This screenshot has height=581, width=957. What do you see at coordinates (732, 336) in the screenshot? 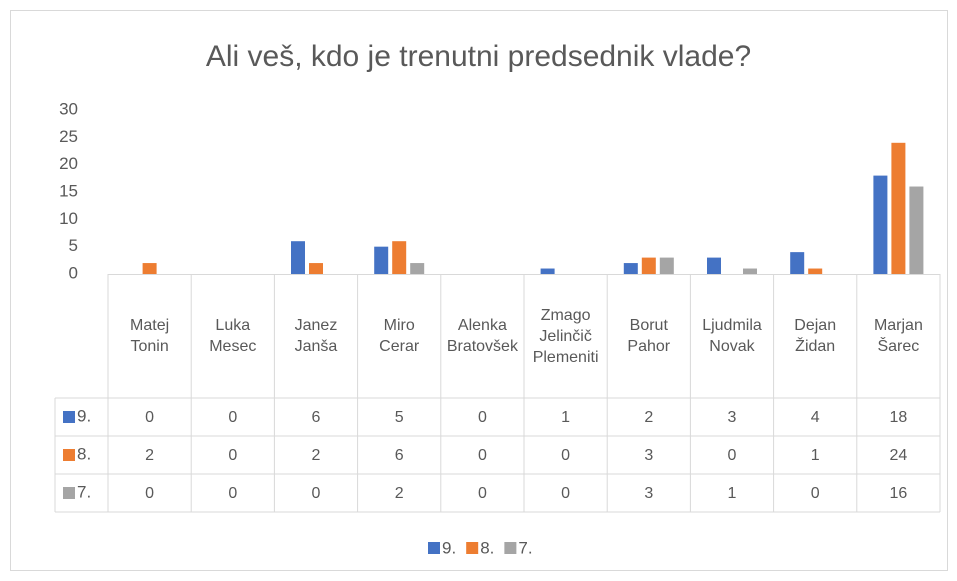
I see `category-label: Ljudmila Novak` at bounding box center [732, 336].